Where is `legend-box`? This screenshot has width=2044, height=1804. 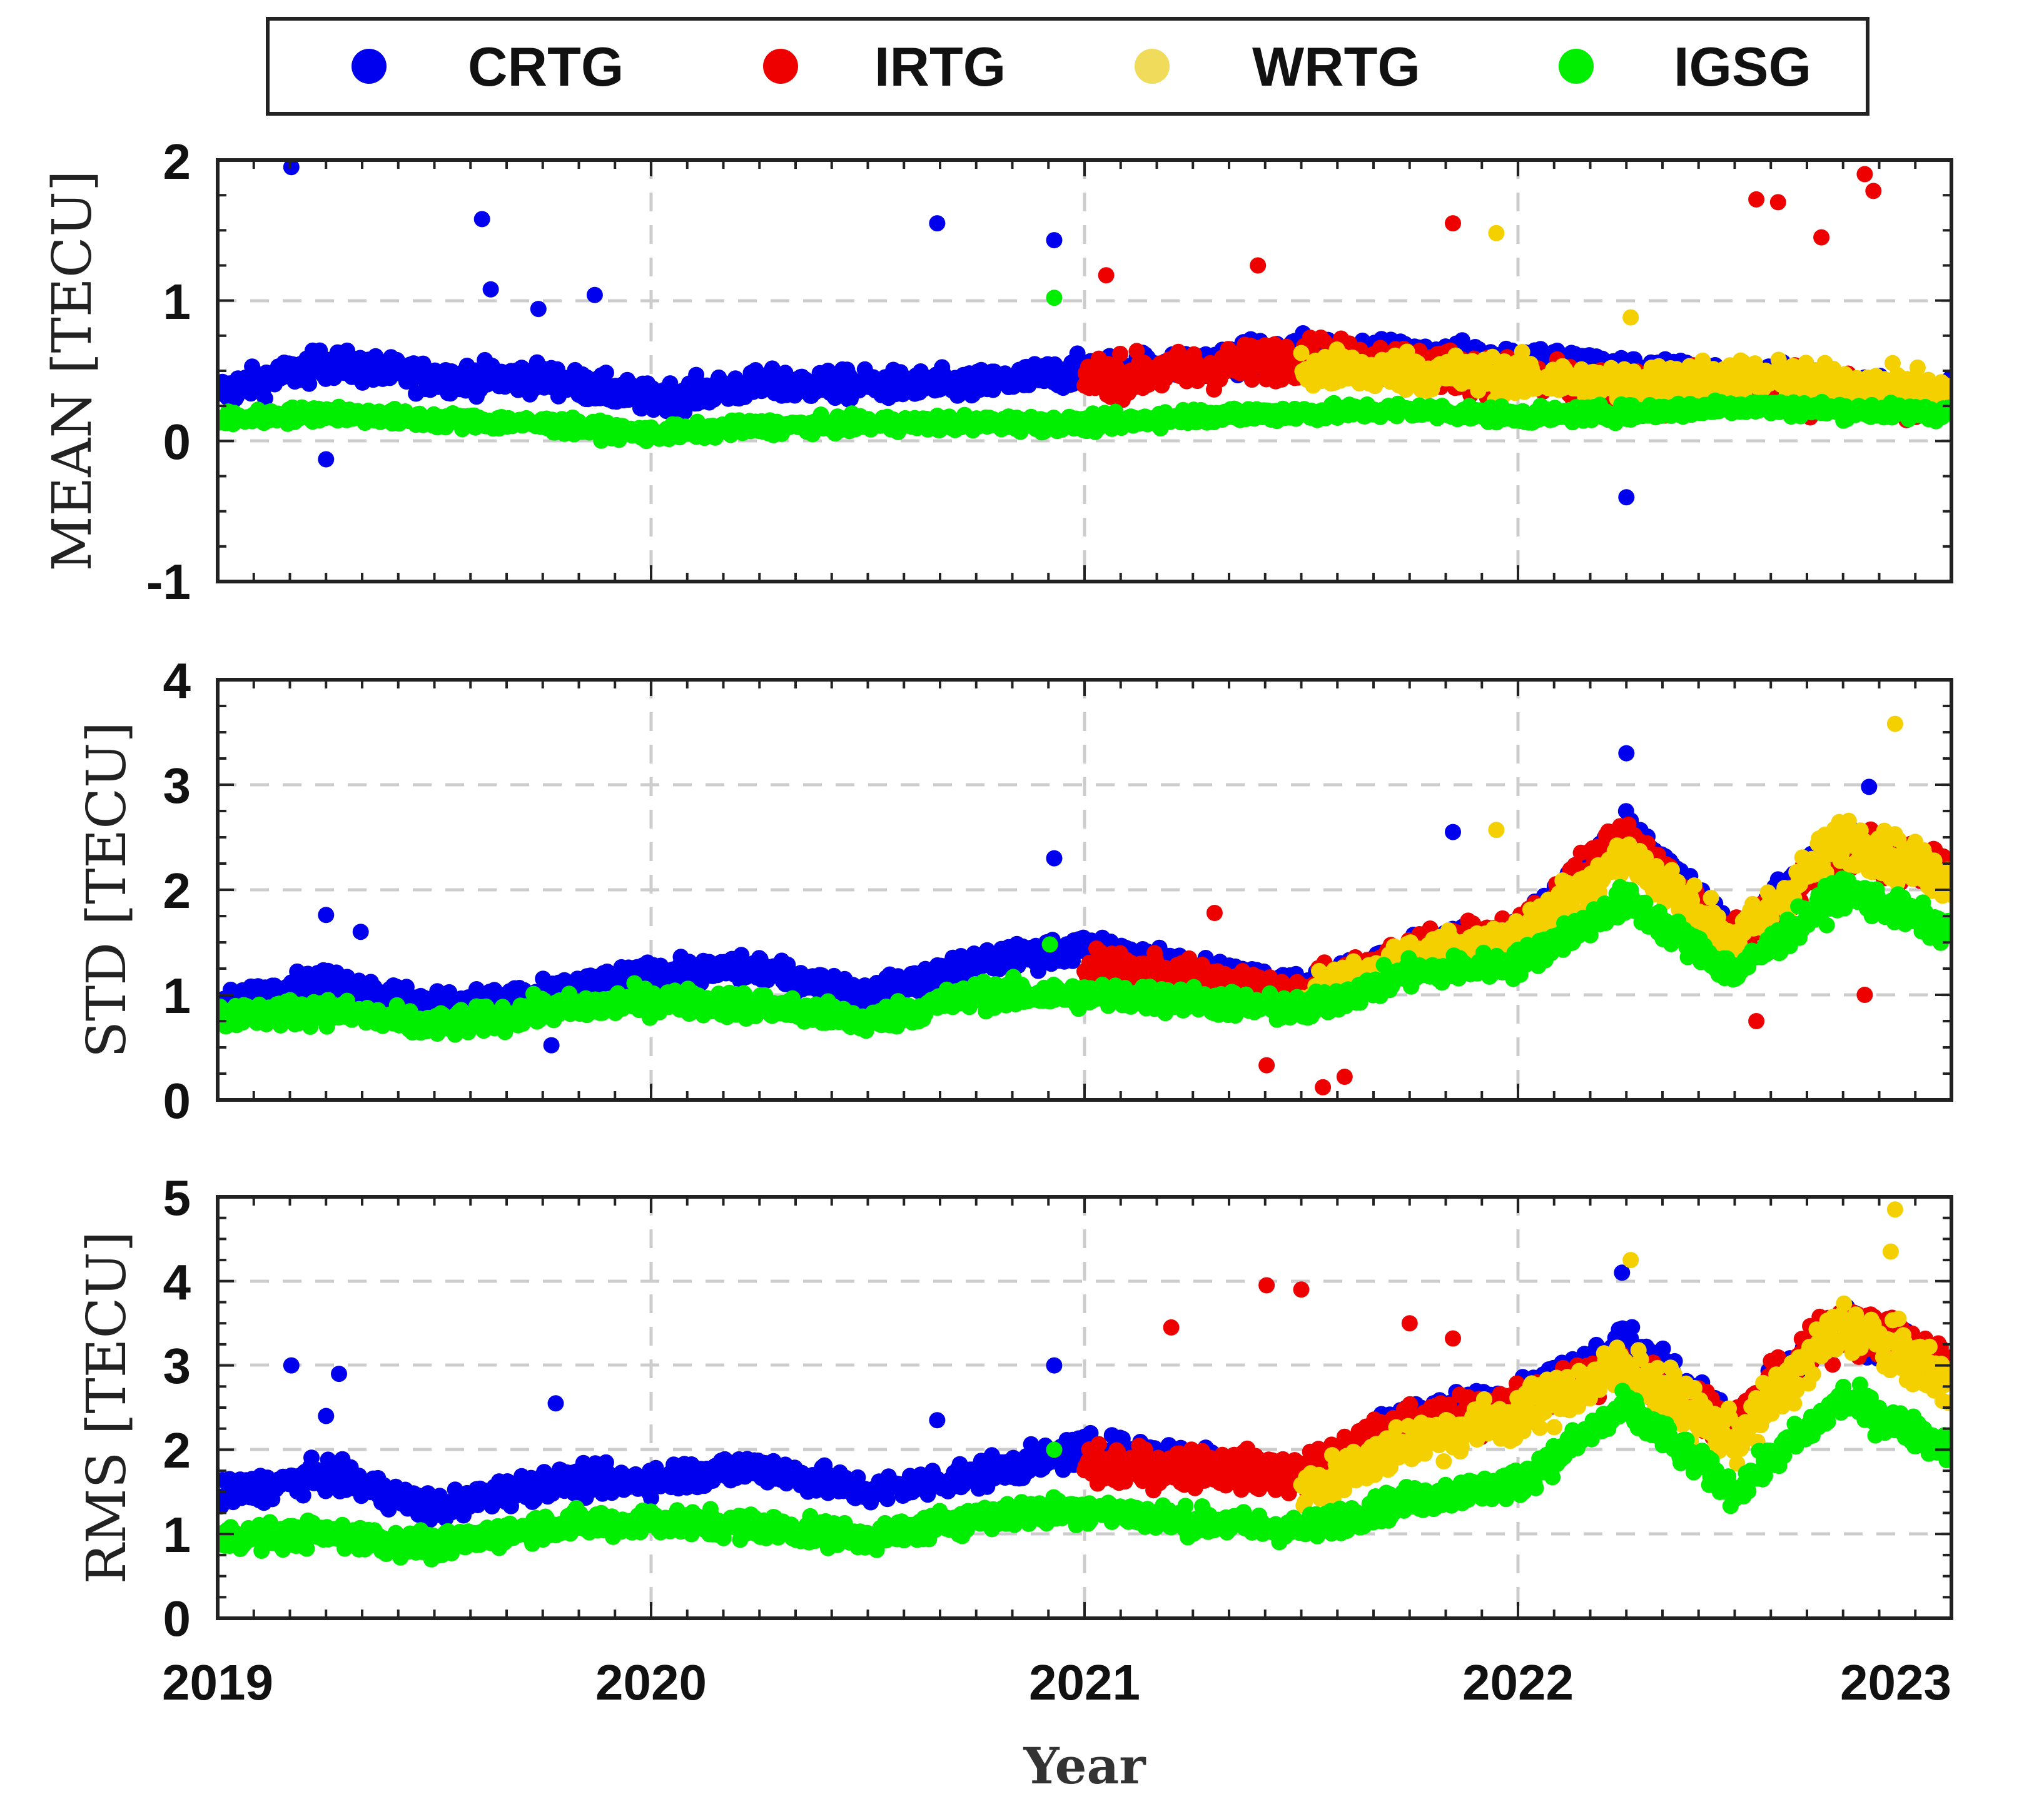 legend-box is located at coordinates (1067, 66).